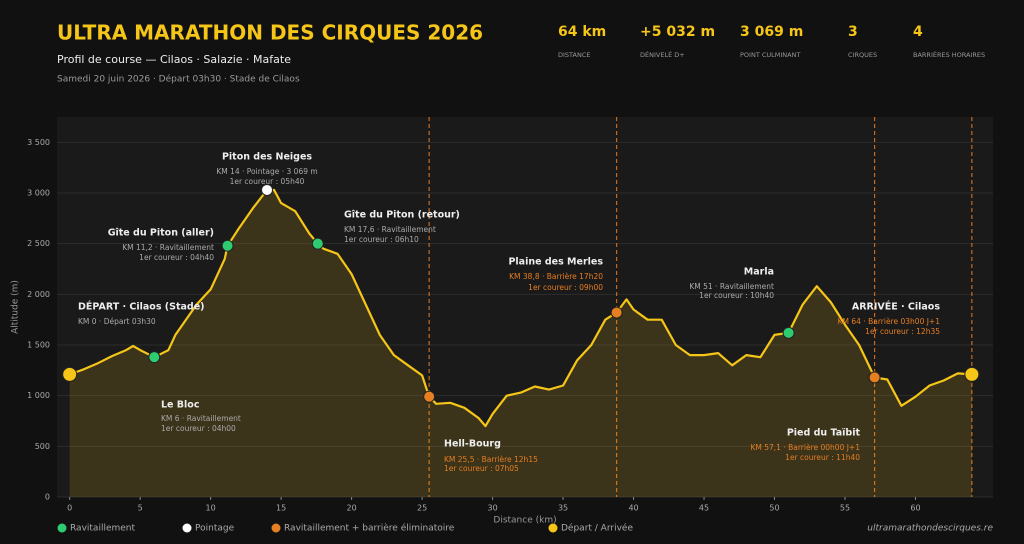 The image size is (1024, 544). Describe the element at coordinates (38, 193) in the screenshot. I see `y-tick-label: 3 000` at that location.